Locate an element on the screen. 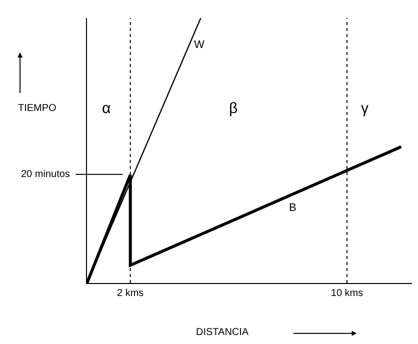  x-tick-label: 2 kms is located at coordinates (130, 293).